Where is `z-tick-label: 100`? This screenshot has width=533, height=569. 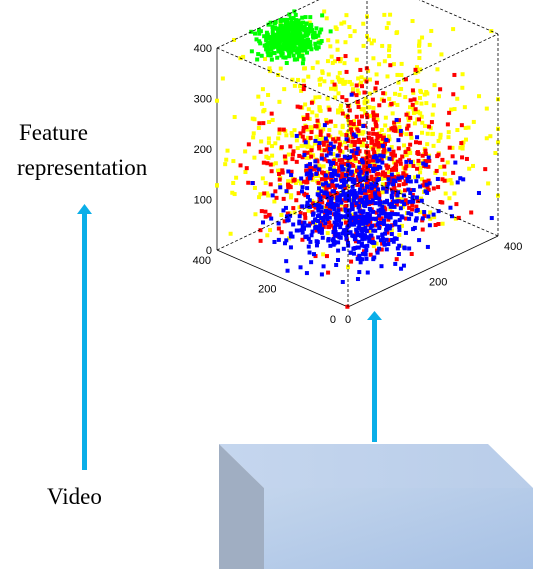 z-tick-label: 100 is located at coordinates (203, 201).